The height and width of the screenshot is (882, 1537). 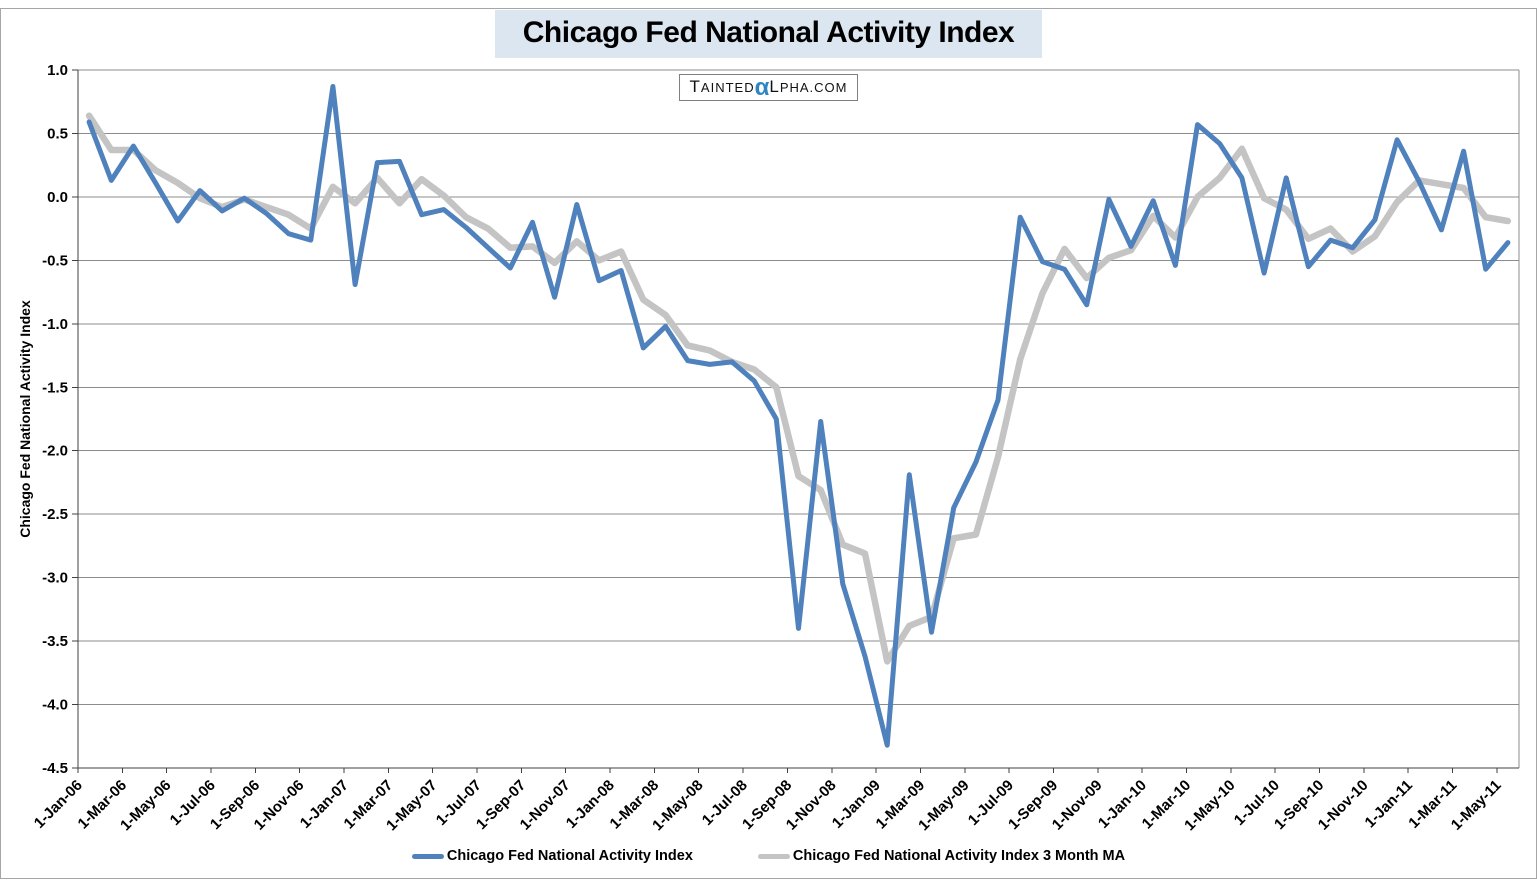 I want to click on title-bar: Chicago Fed National Activity Index, so click(x=768, y=34).